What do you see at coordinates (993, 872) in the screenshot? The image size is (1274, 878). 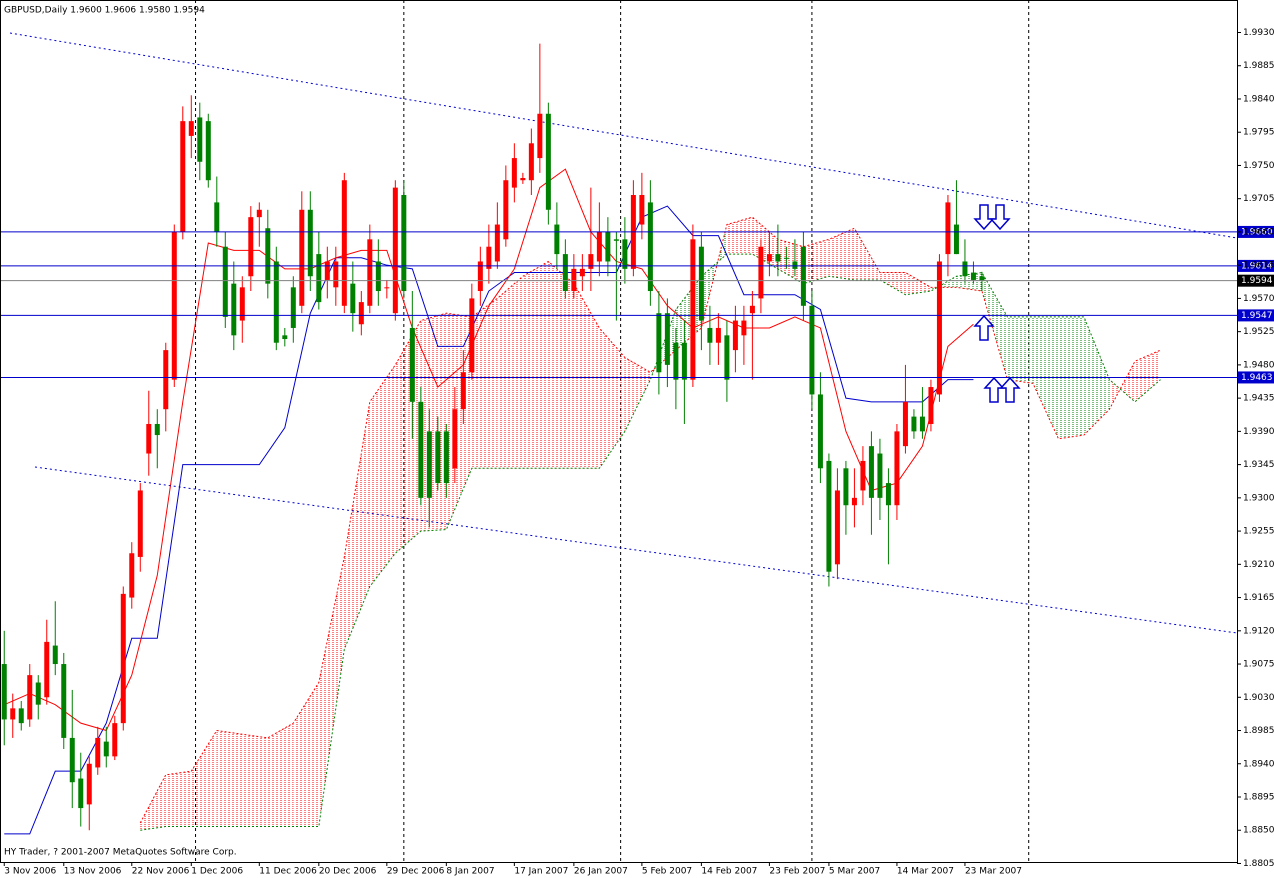 I see `x-tick-label: 23 Mar 2007` at bounding box center [993, 872].